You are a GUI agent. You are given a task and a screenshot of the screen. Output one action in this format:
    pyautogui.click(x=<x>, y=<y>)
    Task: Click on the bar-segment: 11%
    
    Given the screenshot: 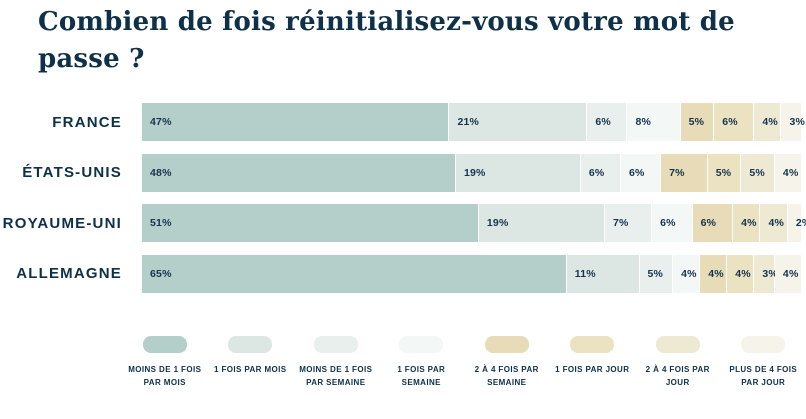 What is the action you would take?
    pyautogui.click(x=602, y=273)
    